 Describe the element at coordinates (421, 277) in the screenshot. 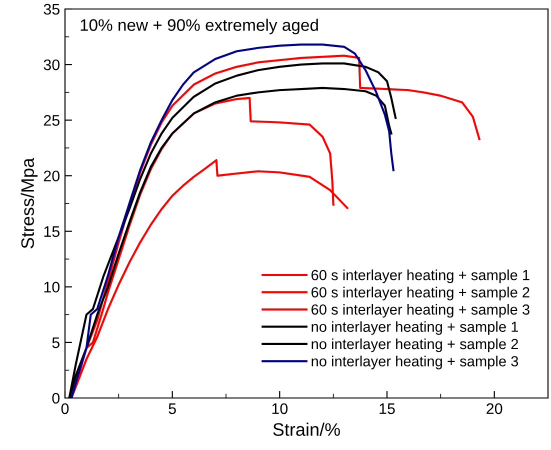

I see `legend-label: 60 s interlayer heating + sample 1` at that location.